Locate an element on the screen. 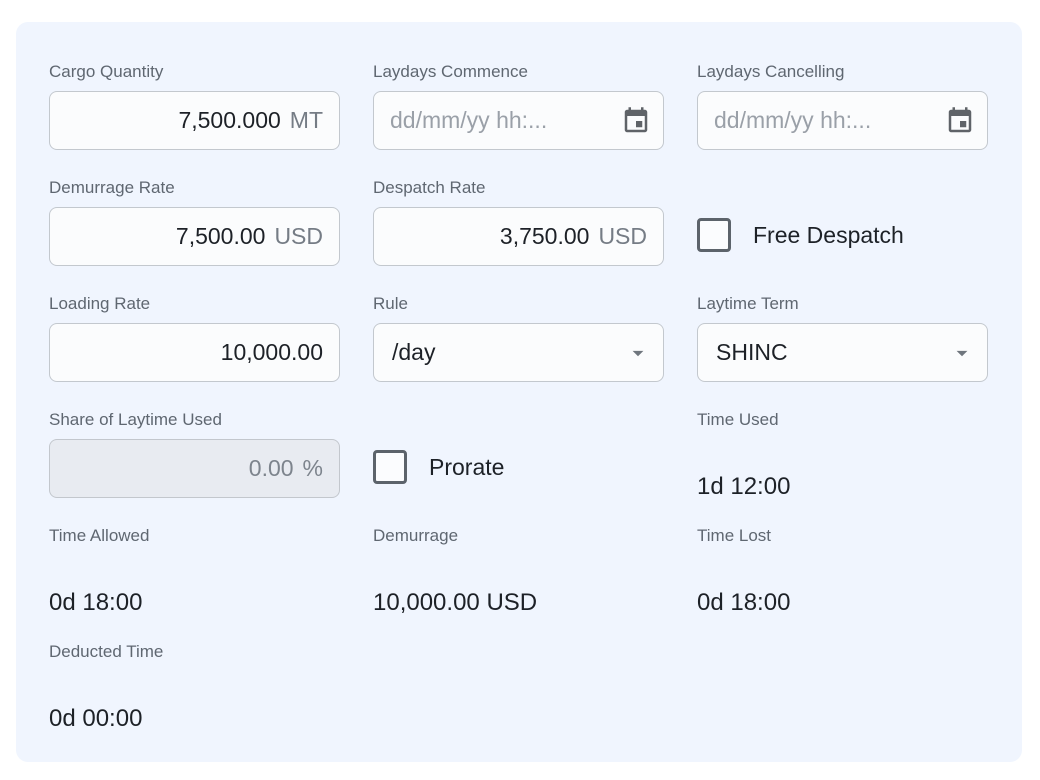  free-despatch-field: Free Despatch is located at coordinates (842, 222).